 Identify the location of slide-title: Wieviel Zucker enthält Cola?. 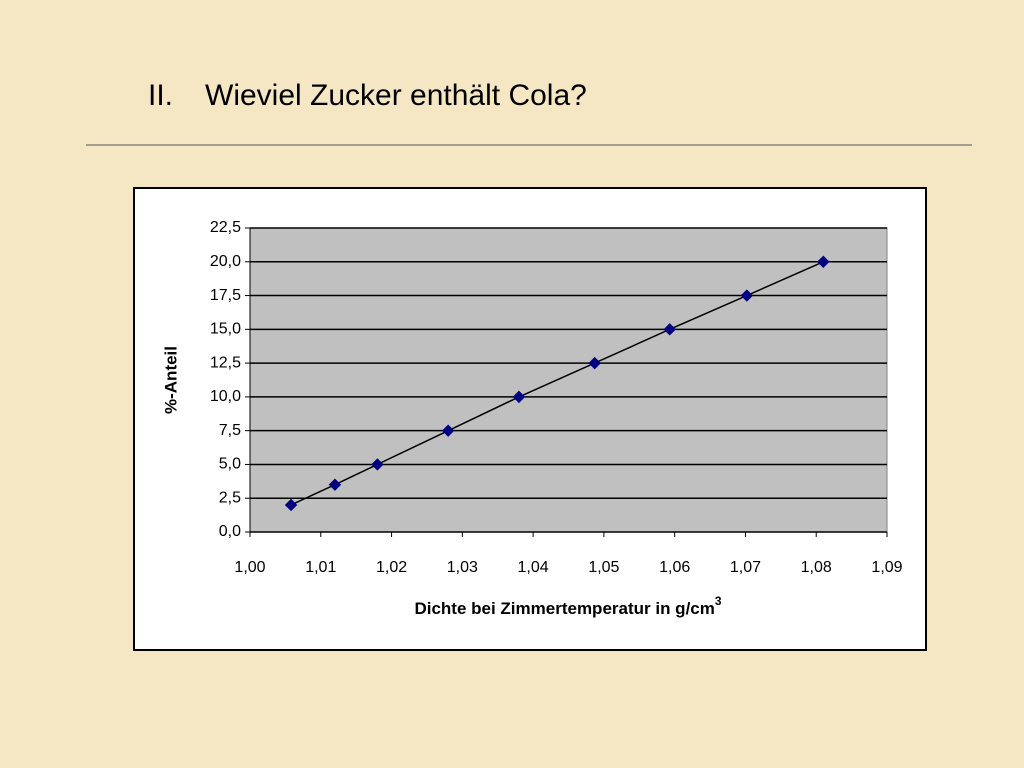
(396, 95).